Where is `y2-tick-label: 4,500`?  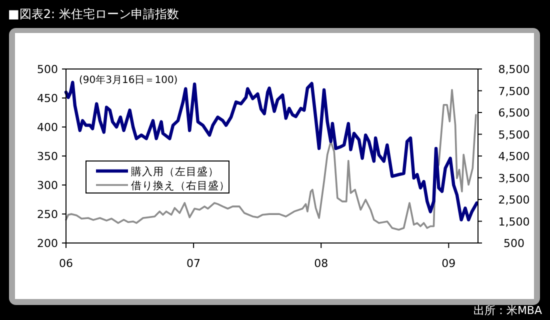 y2-tick-label: 4,500 is located at coordinates (514, 156).